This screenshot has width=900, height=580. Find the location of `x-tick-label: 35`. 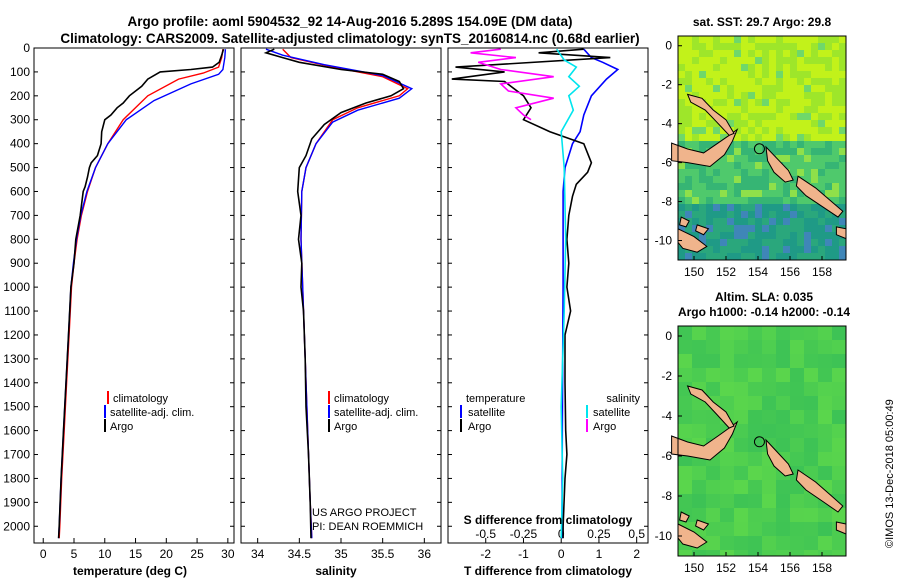

x-tick-label: 35 is located at coordinates (341, 554).